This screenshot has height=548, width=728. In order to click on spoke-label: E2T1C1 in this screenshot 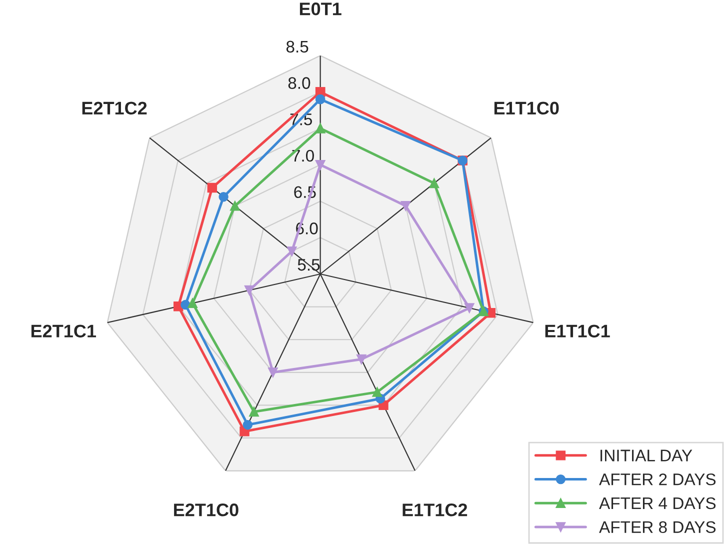, I will do `click(63, 331)`.